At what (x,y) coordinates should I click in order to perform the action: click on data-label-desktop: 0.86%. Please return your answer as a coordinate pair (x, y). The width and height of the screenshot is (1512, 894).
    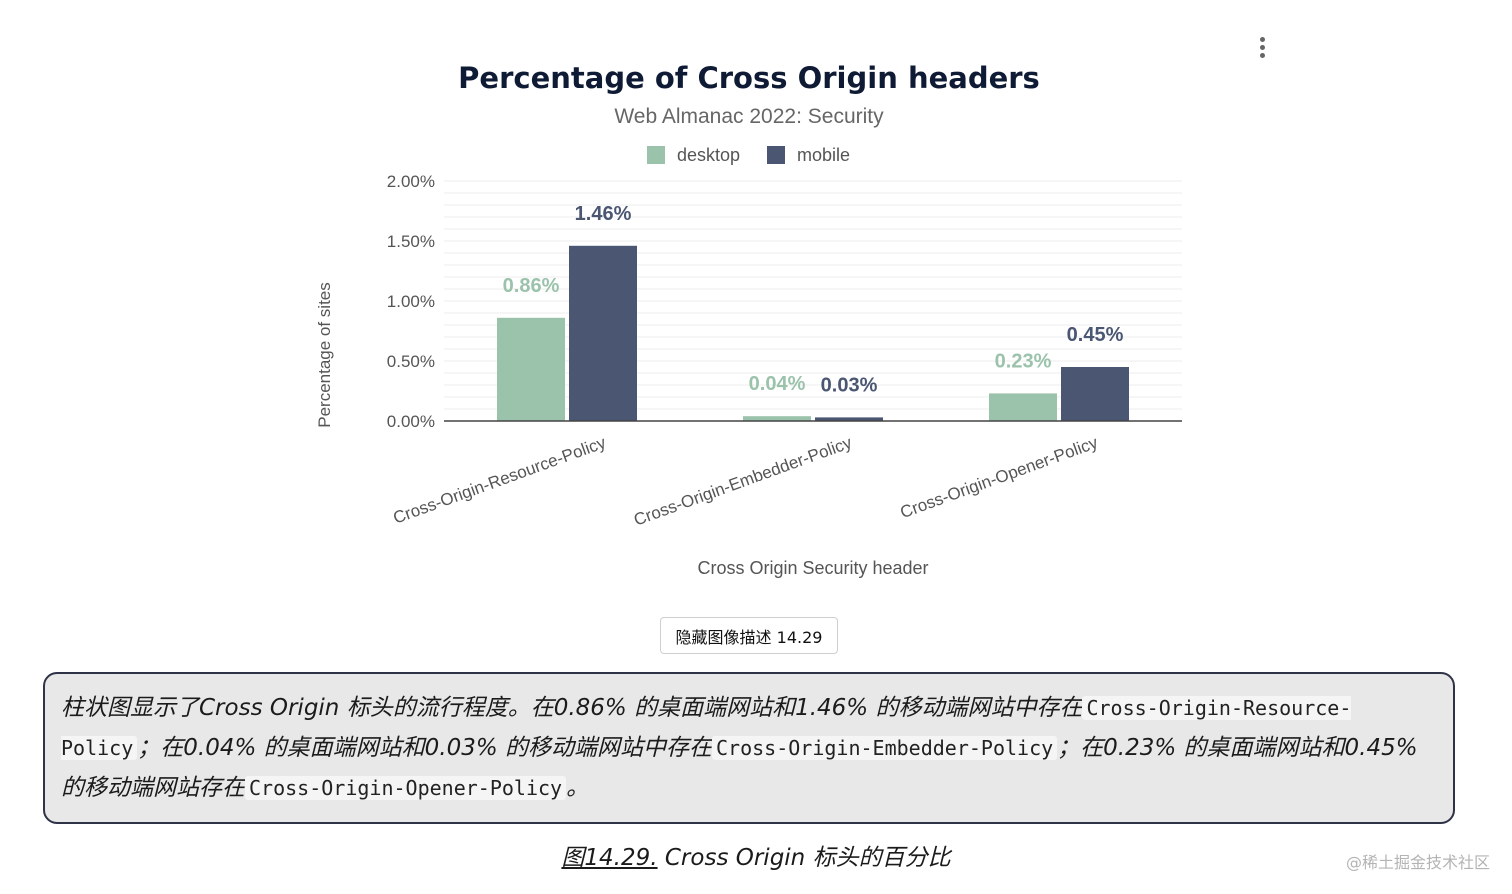
    Looking at the image, I should click on (531, 286).